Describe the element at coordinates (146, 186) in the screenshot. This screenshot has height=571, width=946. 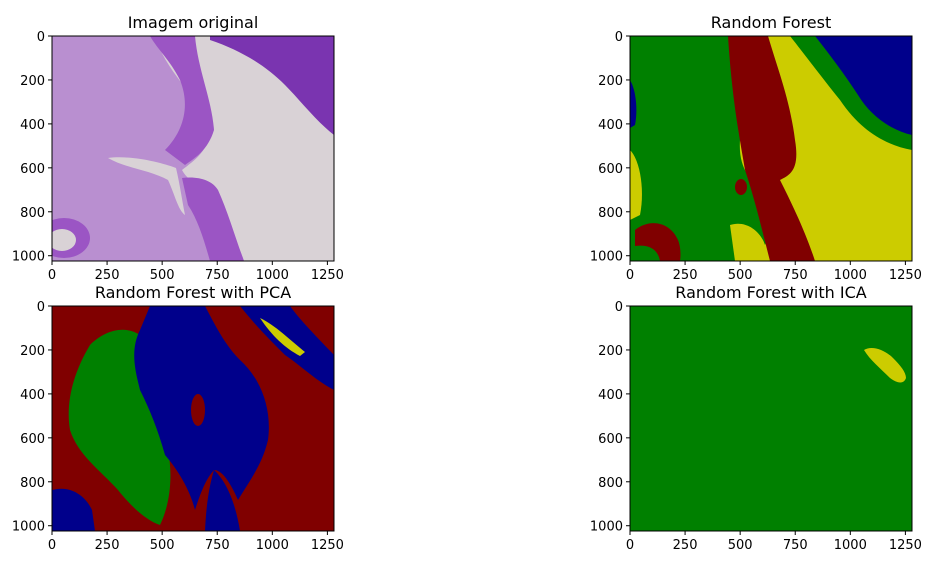
I see `lumen-crack` at that location.